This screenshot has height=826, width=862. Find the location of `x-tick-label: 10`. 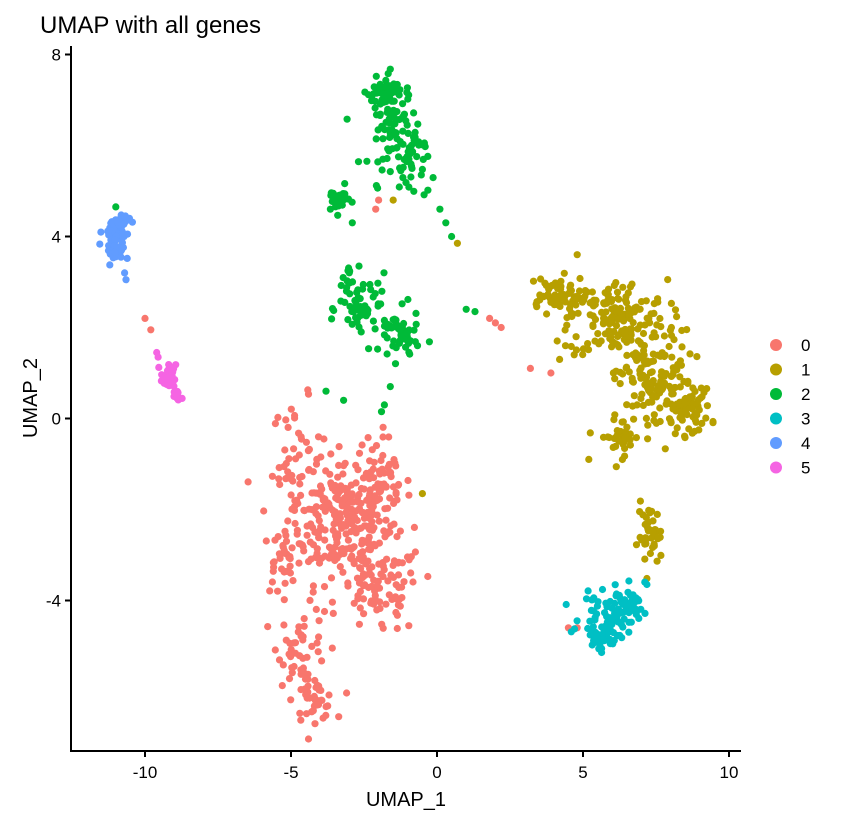

x-tick-label: 10 is located at coordinates (729, 772).